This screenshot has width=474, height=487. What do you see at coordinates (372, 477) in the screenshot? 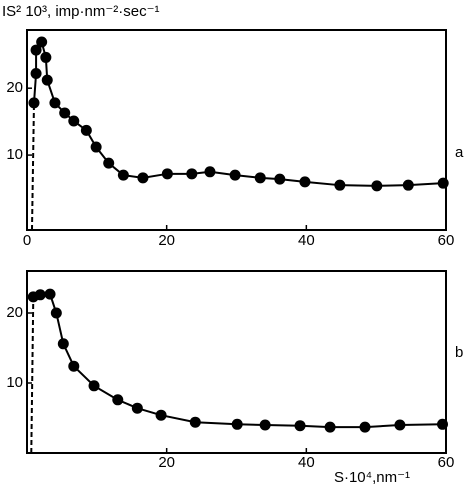
I see `x-axis-label: S·10⁴,nm⁻¹` at bounding box center [372, 477].